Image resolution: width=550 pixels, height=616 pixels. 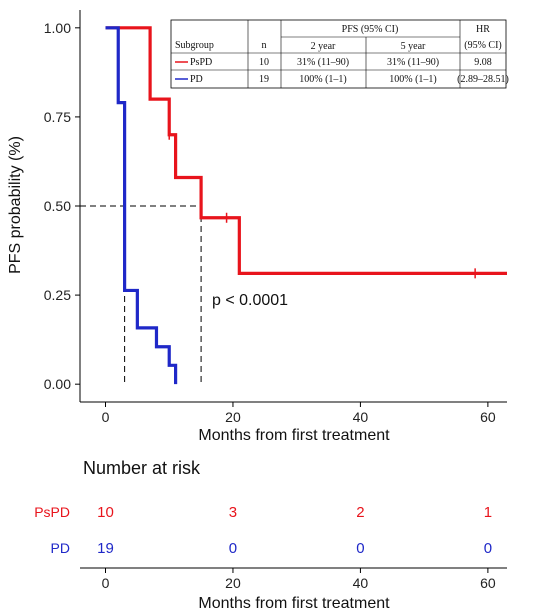 I want to click on x-axis-title: Months from first treatment, so click(x=294, y=435).